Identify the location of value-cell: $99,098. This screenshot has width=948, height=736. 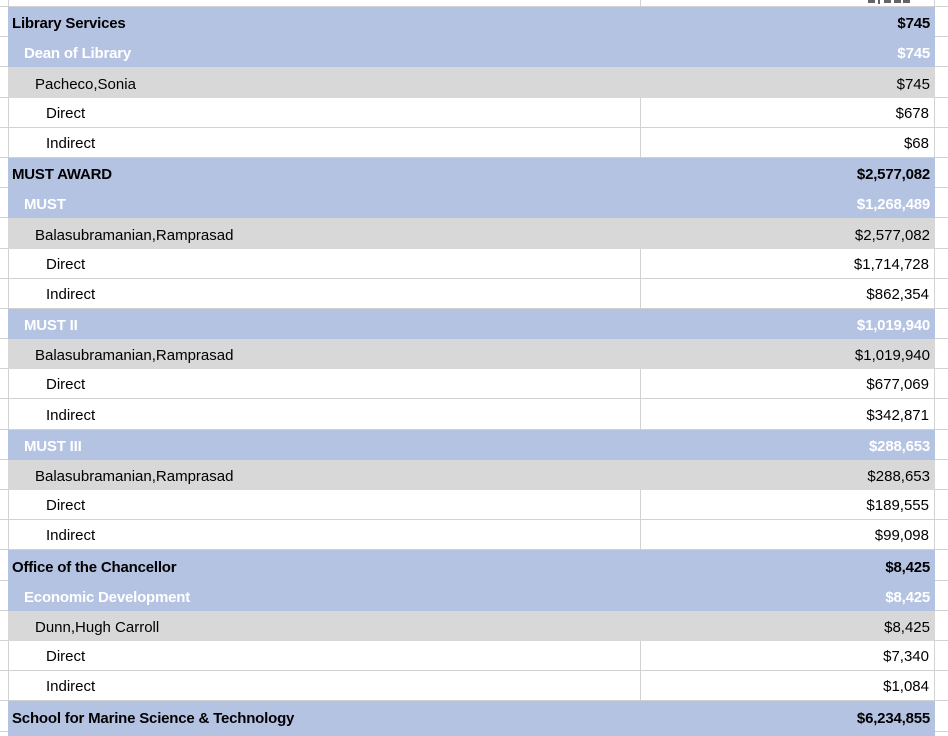
(788, 535).